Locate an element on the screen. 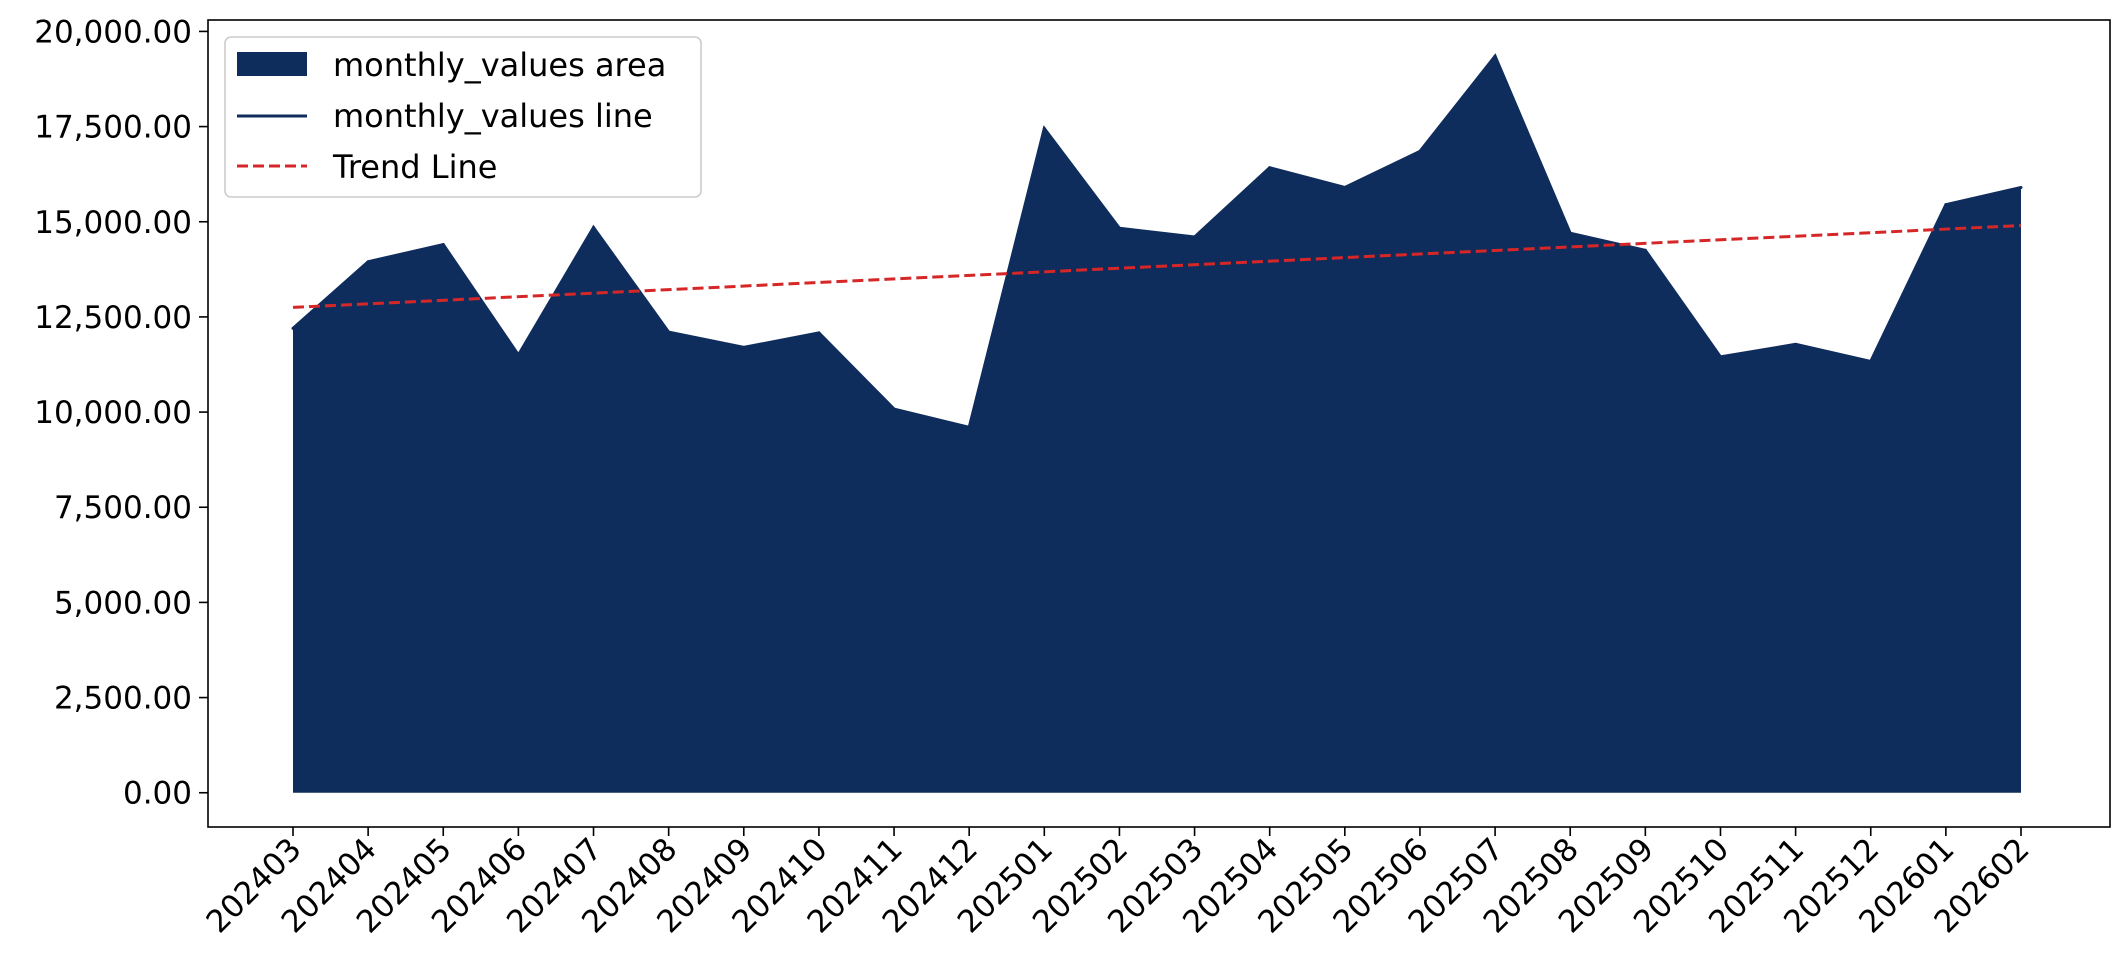  y-tick-label: 5,000.00 is located at coordinates (123, 603).